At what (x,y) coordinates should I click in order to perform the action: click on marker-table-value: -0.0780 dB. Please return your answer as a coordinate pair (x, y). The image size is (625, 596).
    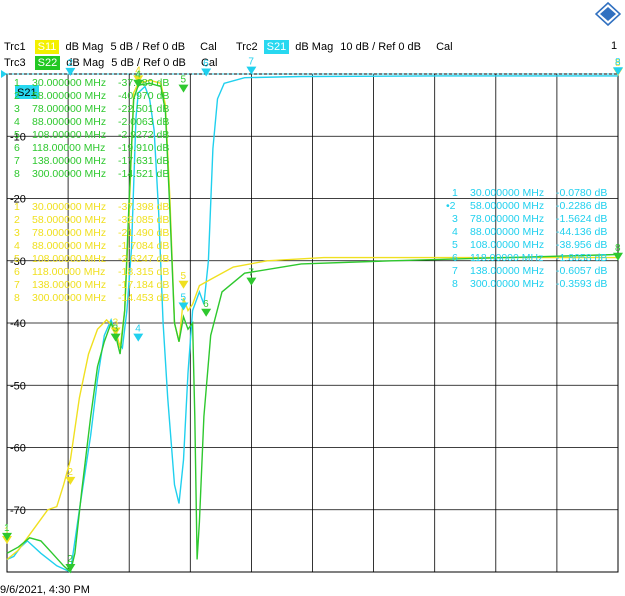
    Looking at the image, I should click on (581, 193).